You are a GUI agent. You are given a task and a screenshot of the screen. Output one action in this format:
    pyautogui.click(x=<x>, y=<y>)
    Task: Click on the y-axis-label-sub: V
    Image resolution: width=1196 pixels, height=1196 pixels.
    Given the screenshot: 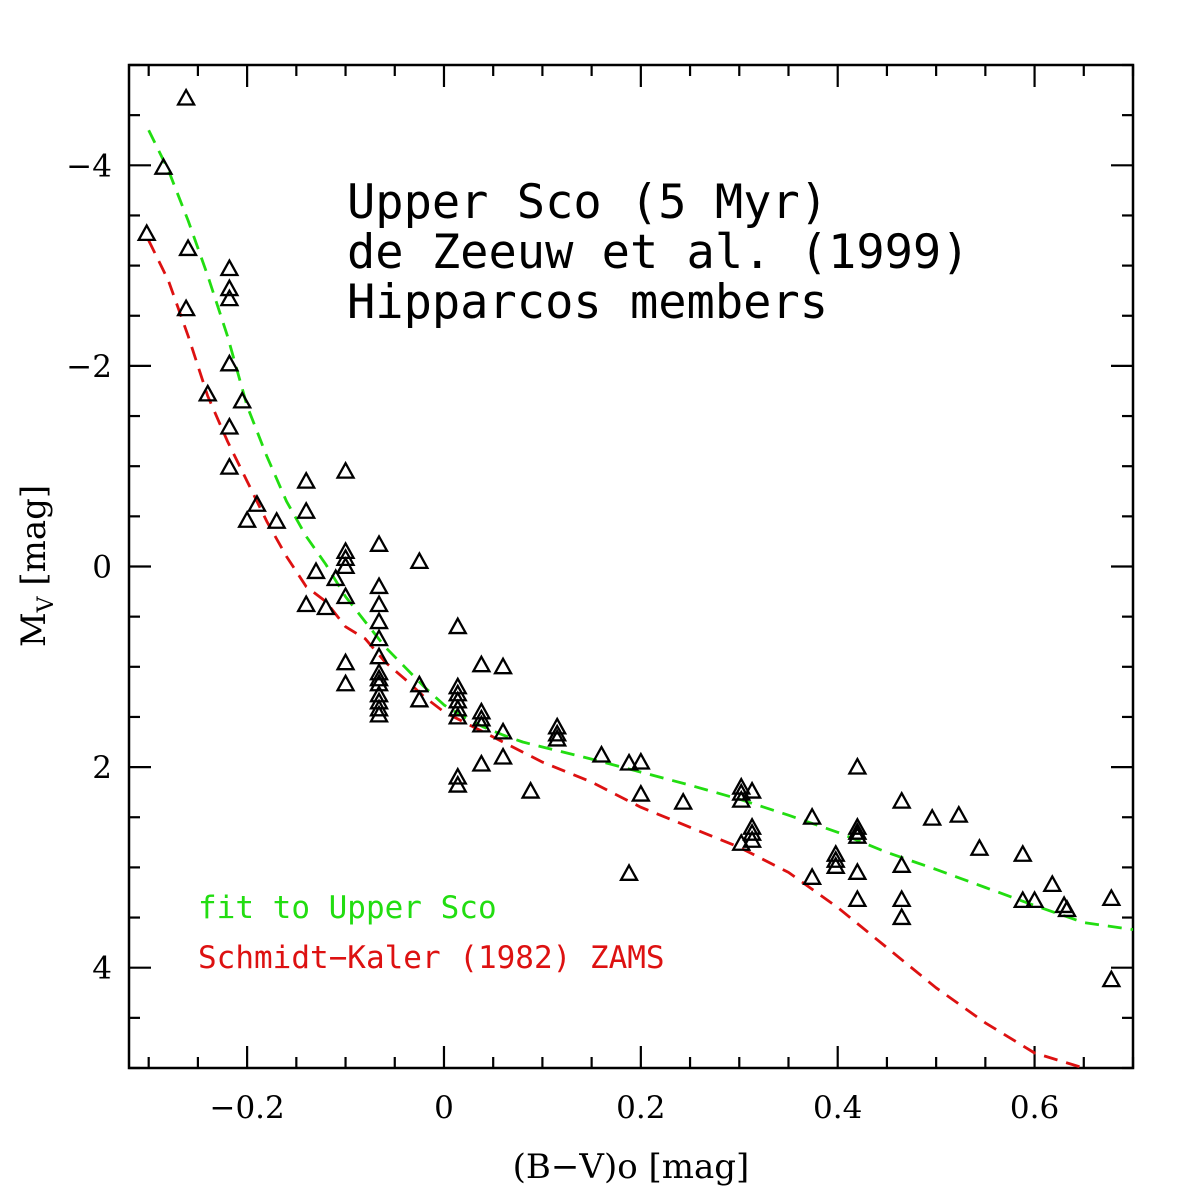 What is the action you would take?
    pyautogui.click(x=46, y=604)
    